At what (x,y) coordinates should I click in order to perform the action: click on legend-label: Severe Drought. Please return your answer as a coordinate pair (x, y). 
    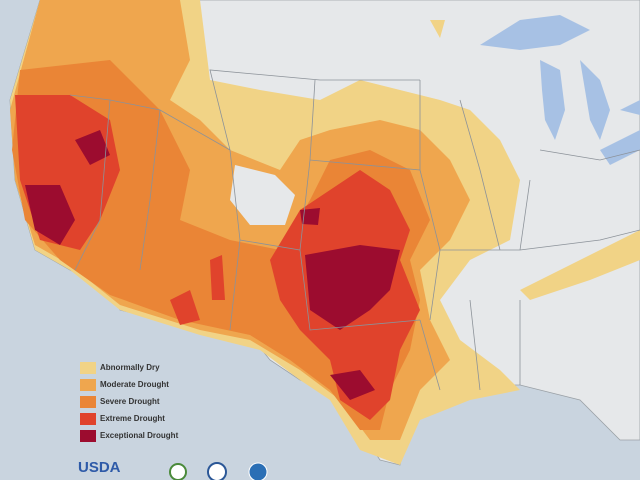
    Looking at the image, I should click on (130, 401).